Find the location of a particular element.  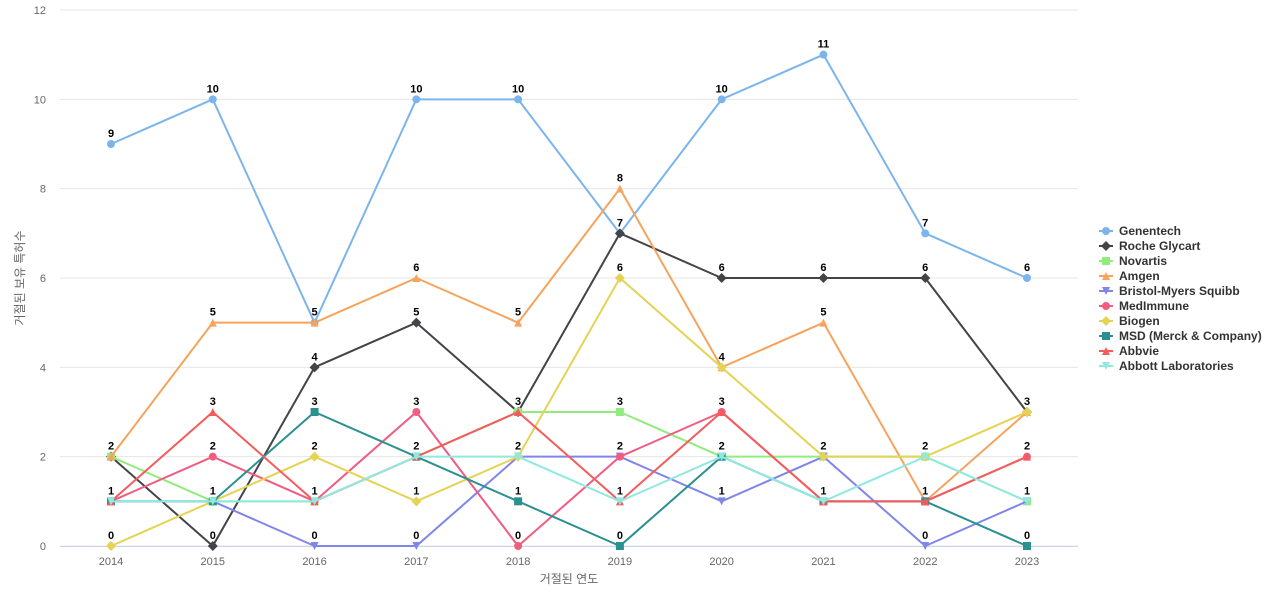

legend-item: Biogen is located at coordinates (1129, 321).